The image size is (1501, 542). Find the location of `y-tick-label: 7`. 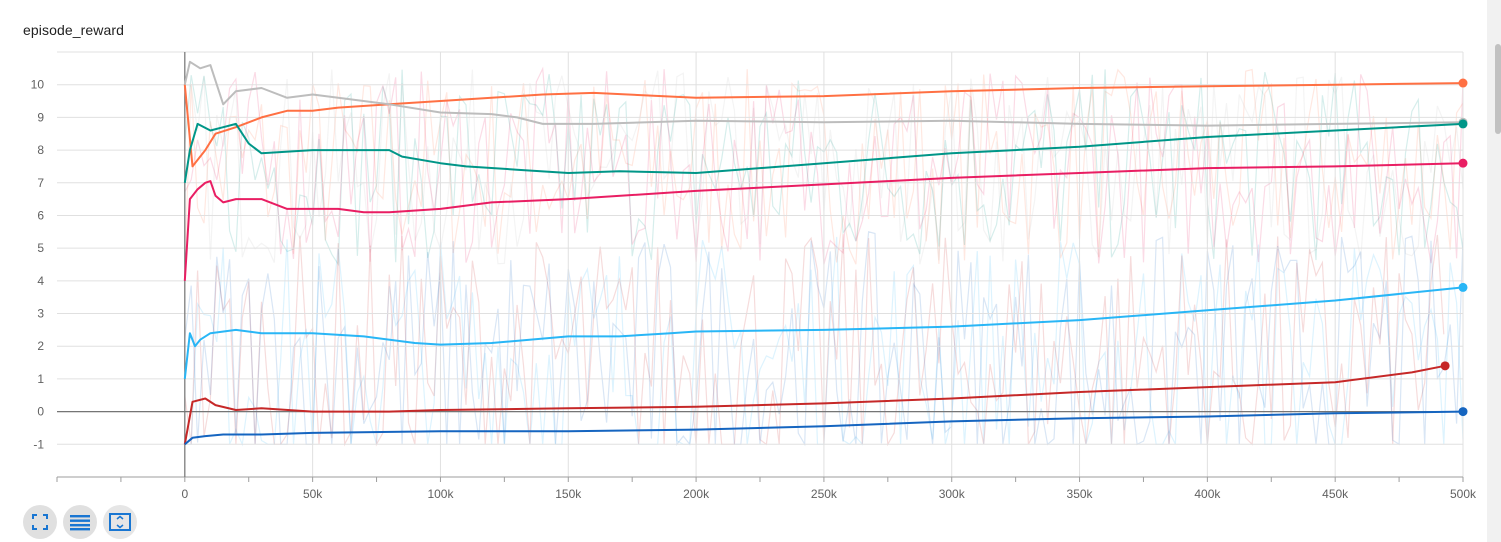

y-tick-label: 7 is located at coordinates (40, 183).